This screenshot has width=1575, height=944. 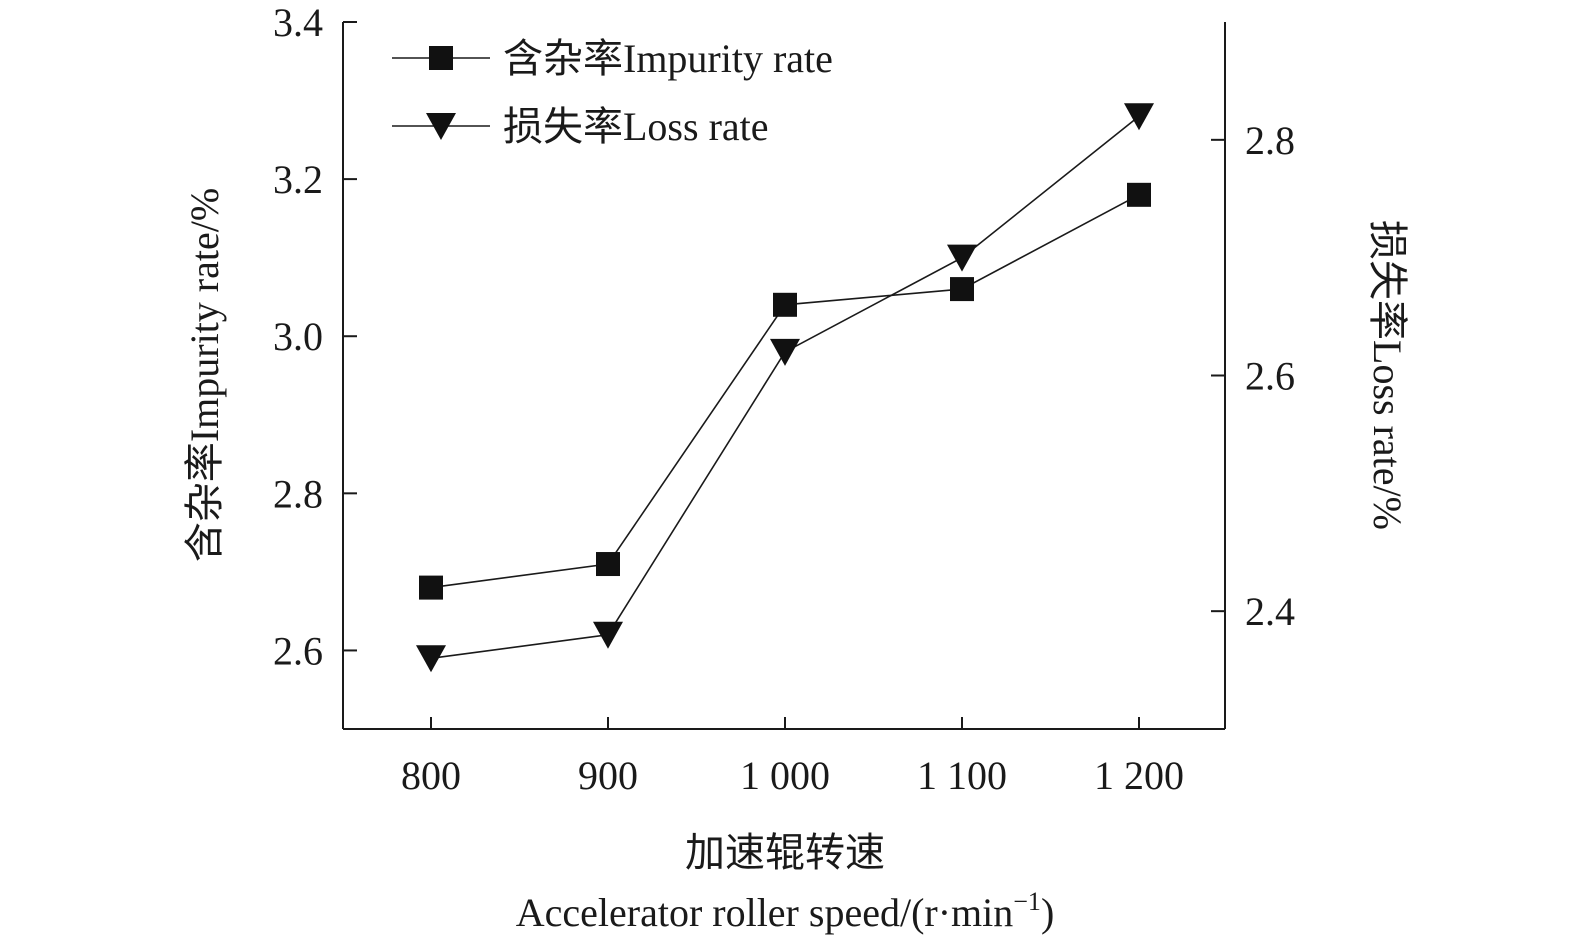 I want to click on legend-1-label: 损失率Loss rate, so click(x=636, y=126).